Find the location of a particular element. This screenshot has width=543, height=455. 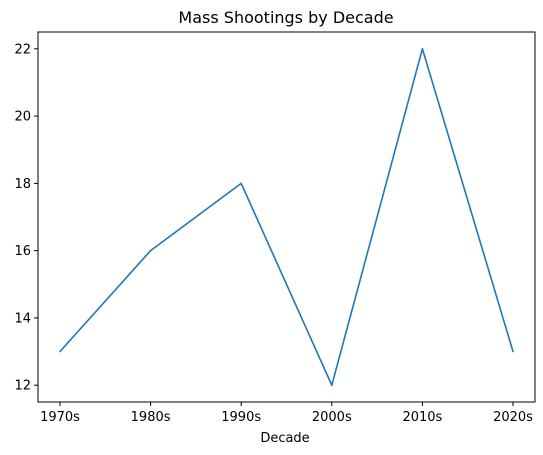

x-axis: 1970s 1980s 1990s 2000s 2010s 2020s is located at coordinates (286, 413).